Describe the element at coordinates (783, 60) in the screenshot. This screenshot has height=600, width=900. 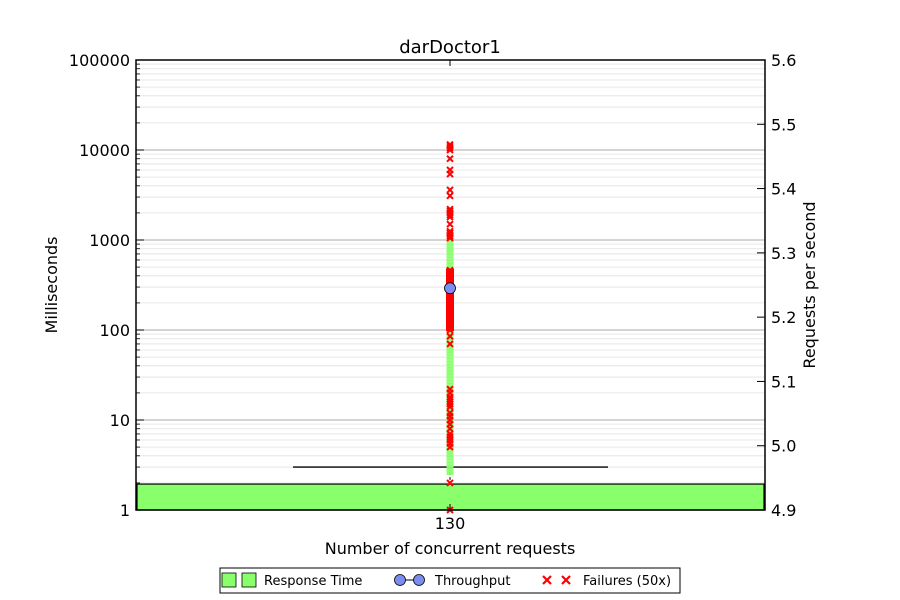
I see `y2-tick-label: 5.6` at that location.